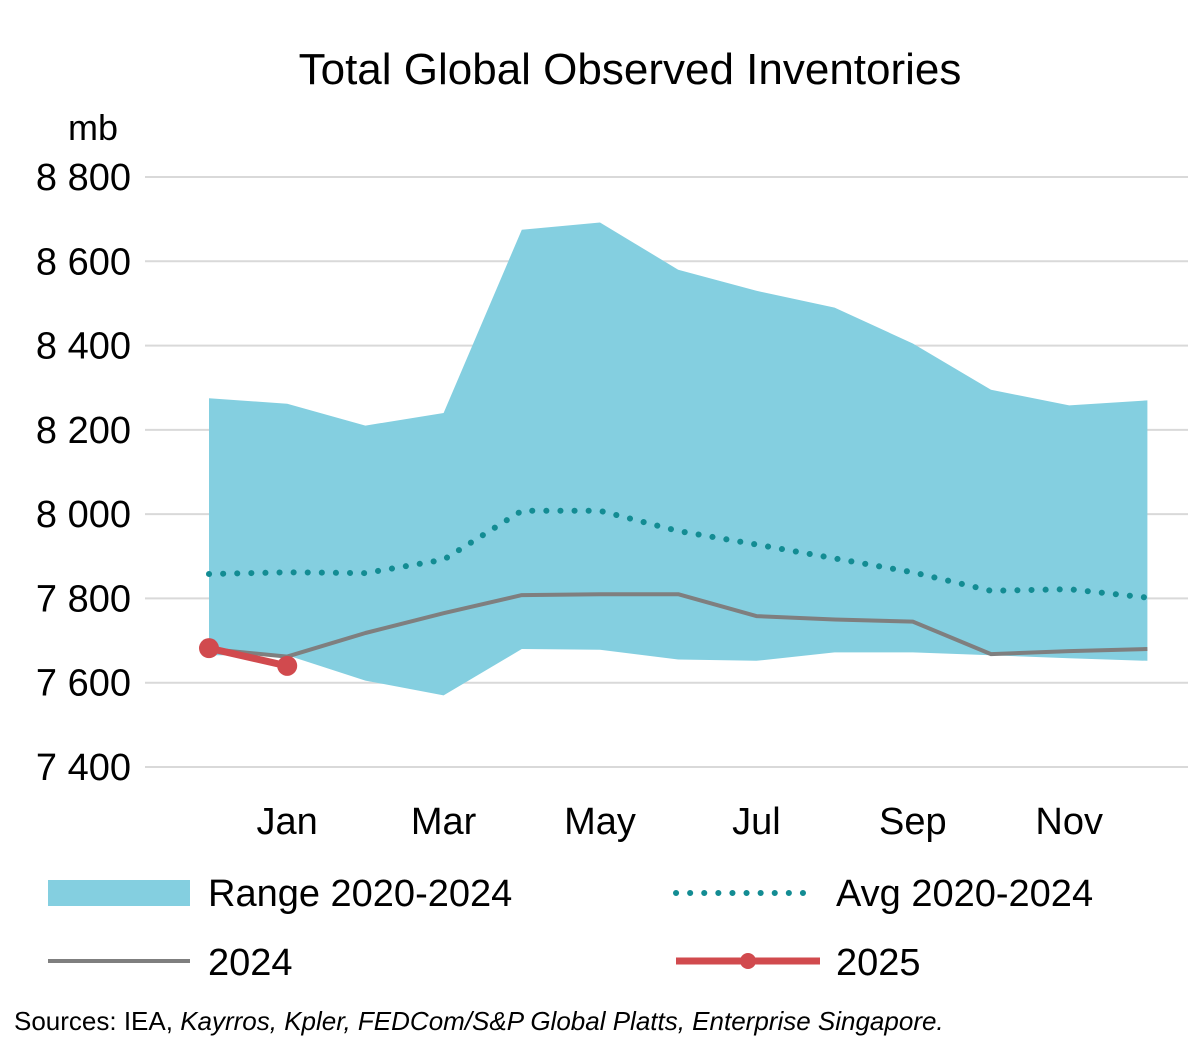 This screenshot has height=1046, width=1188. What do you see at coordinates (630, 69) in the screenshot?
I see `chart-title: Total Global Observed Inventories` at bounding box center [630, 69].